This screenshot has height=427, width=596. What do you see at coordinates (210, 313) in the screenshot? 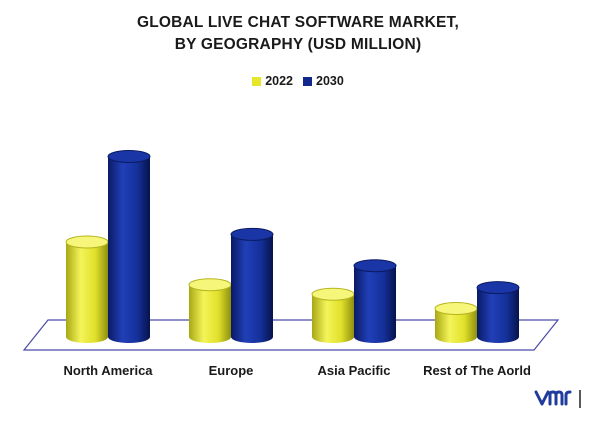
I see `bar-europe-2022-body` at bounding box center [210, 313].